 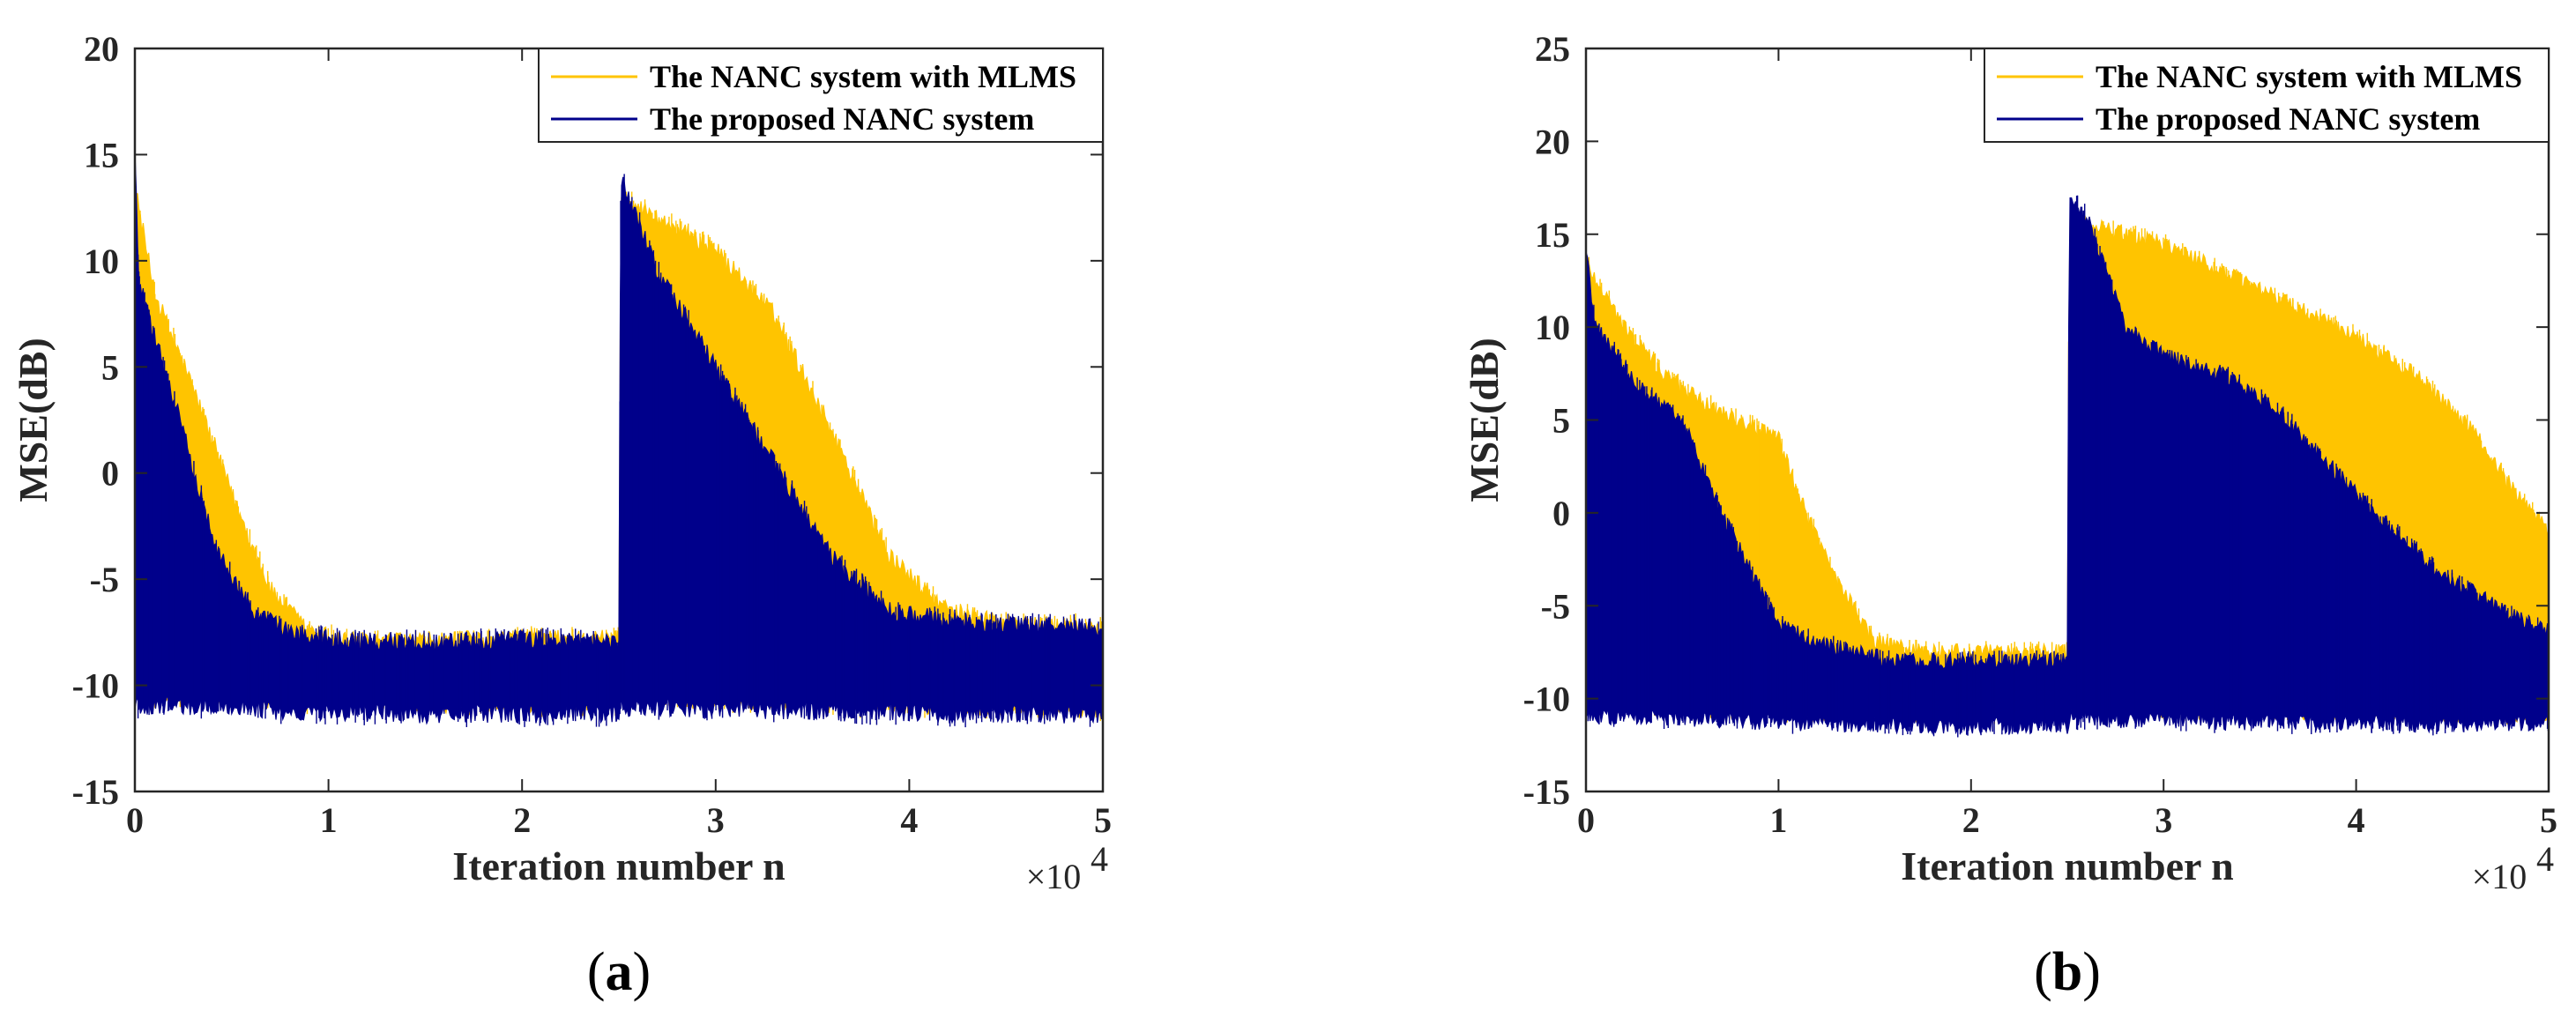 I want to click on y-tick-label: 25, so click(x=1552, y=49).